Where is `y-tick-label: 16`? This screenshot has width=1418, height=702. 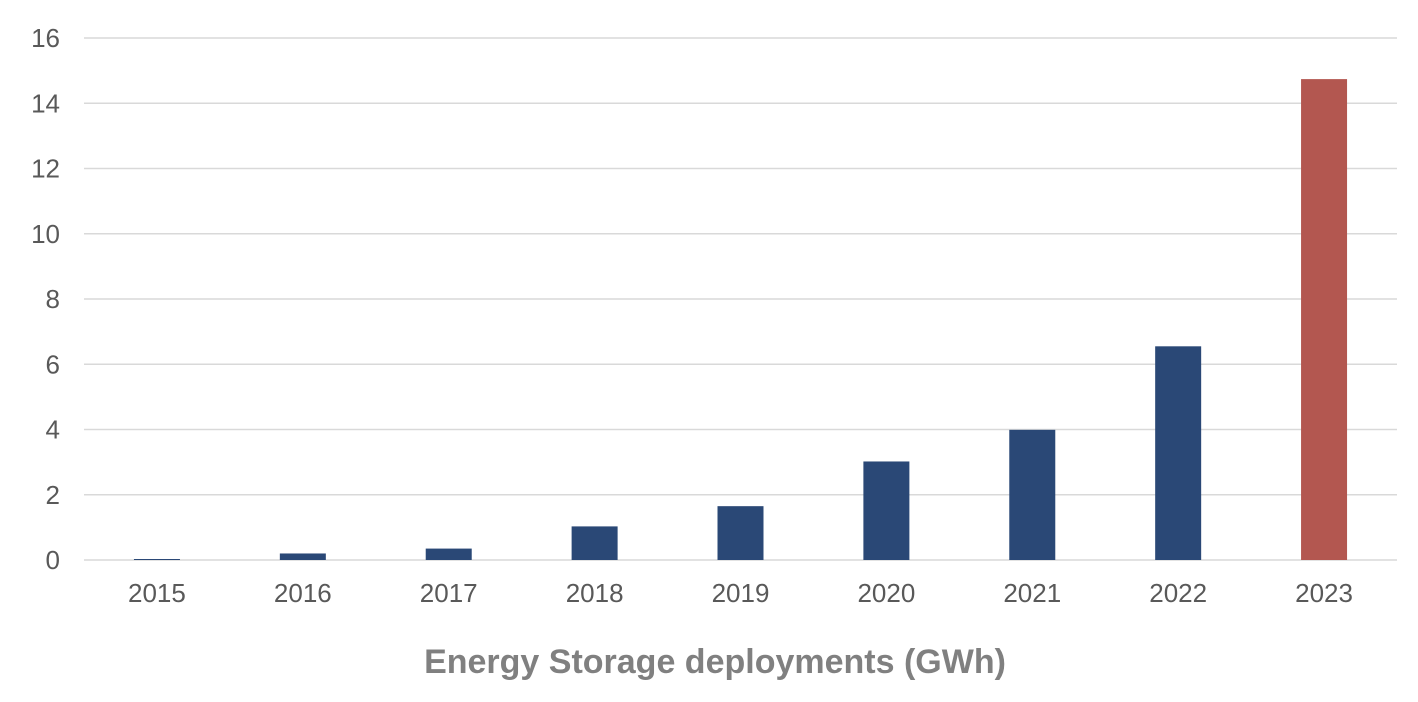 y-tick-label: 16 is located at coordinates (45, 38).